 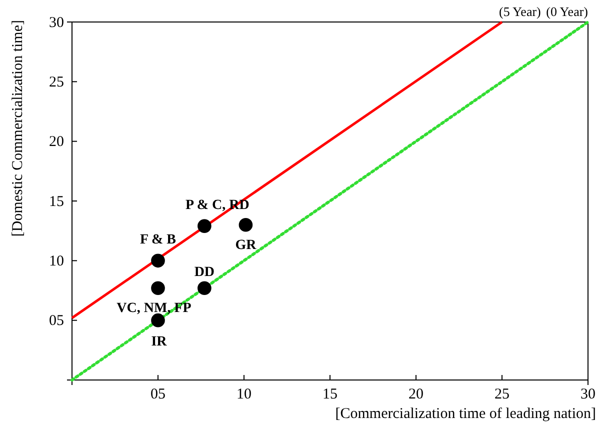 I want to click on annotation: VC, NM, FP, so click(x=154, y=308).